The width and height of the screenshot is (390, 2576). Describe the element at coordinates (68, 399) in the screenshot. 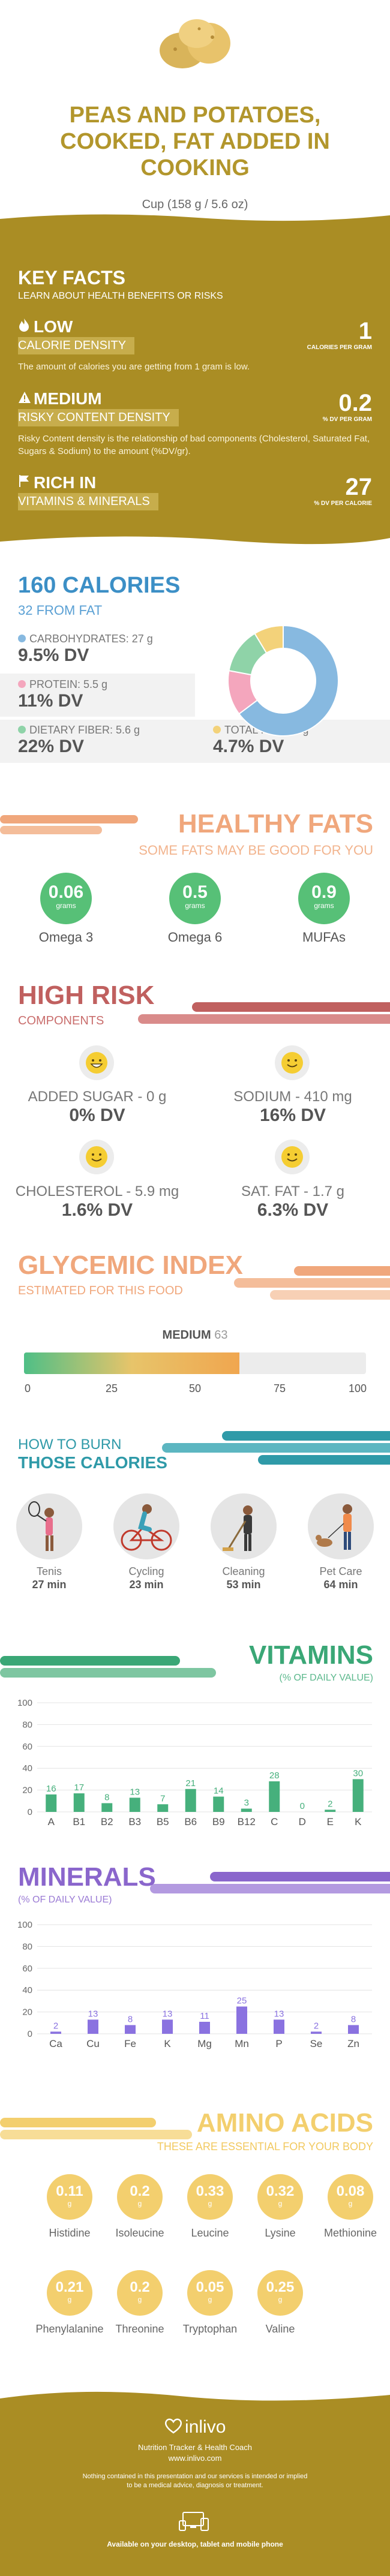

I see `fact-level: MEDIUM` at that location.